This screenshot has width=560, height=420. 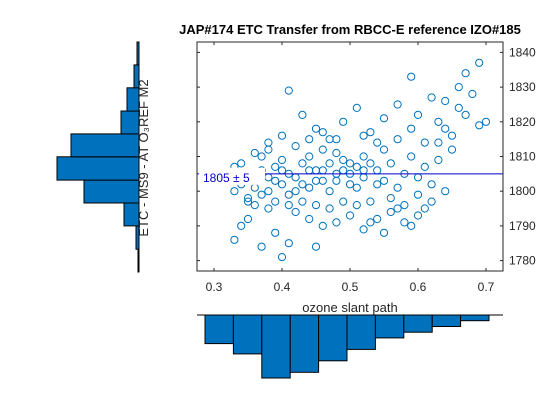 I want to click on y-tick-label: 1810, so click(x=522, y=157).